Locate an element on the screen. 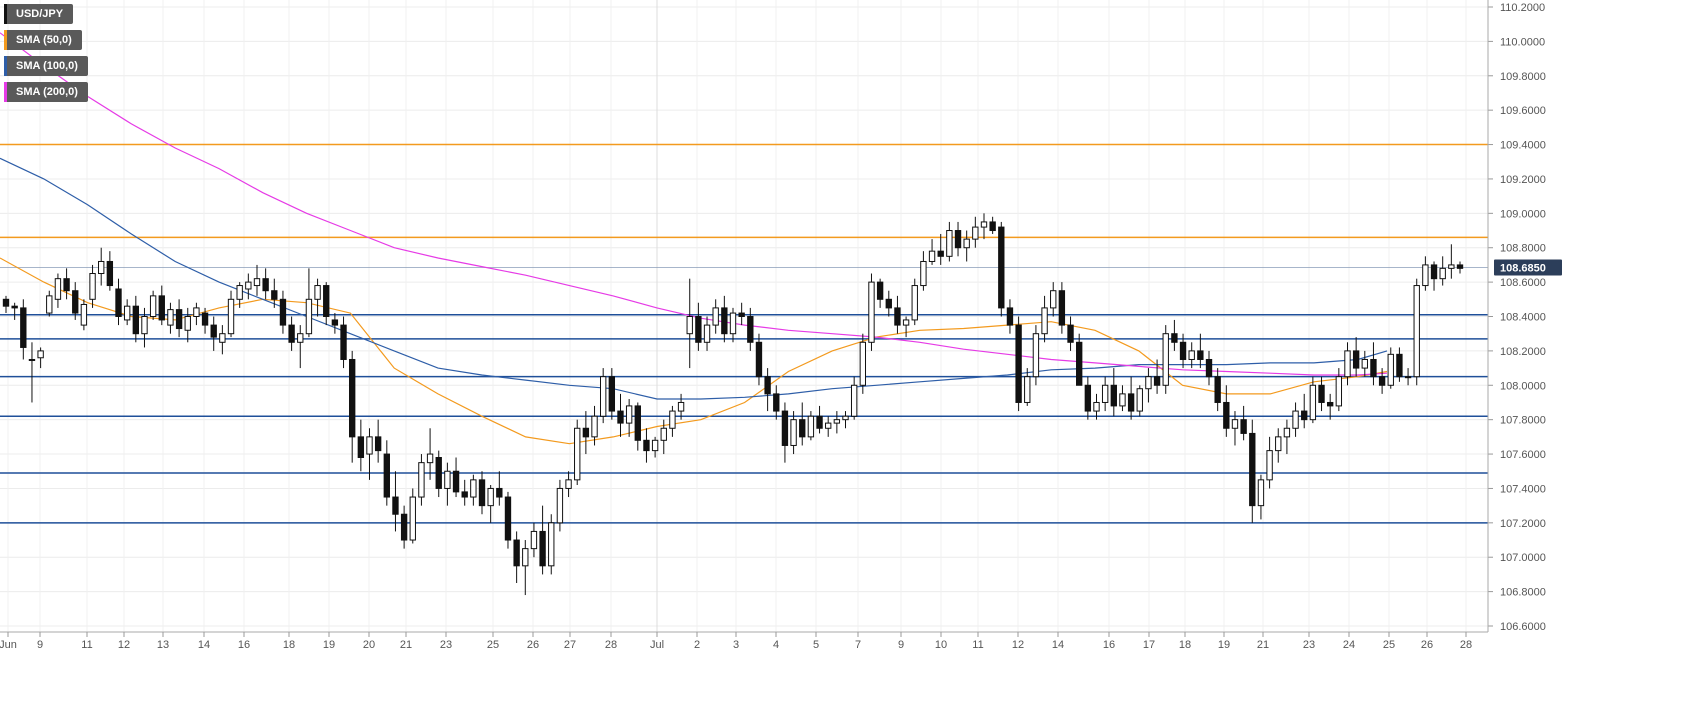 This screenshot has height=712, width=1707. x-tick-label: 26 is located at coordinates (533, 645).